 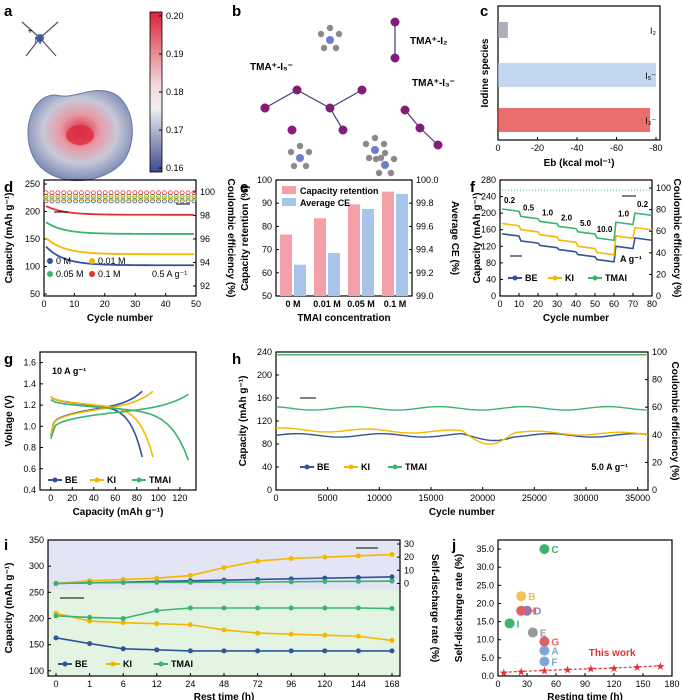 I want to click on panel-g-legend-marker-TMAI, so click(x=139, y=480).